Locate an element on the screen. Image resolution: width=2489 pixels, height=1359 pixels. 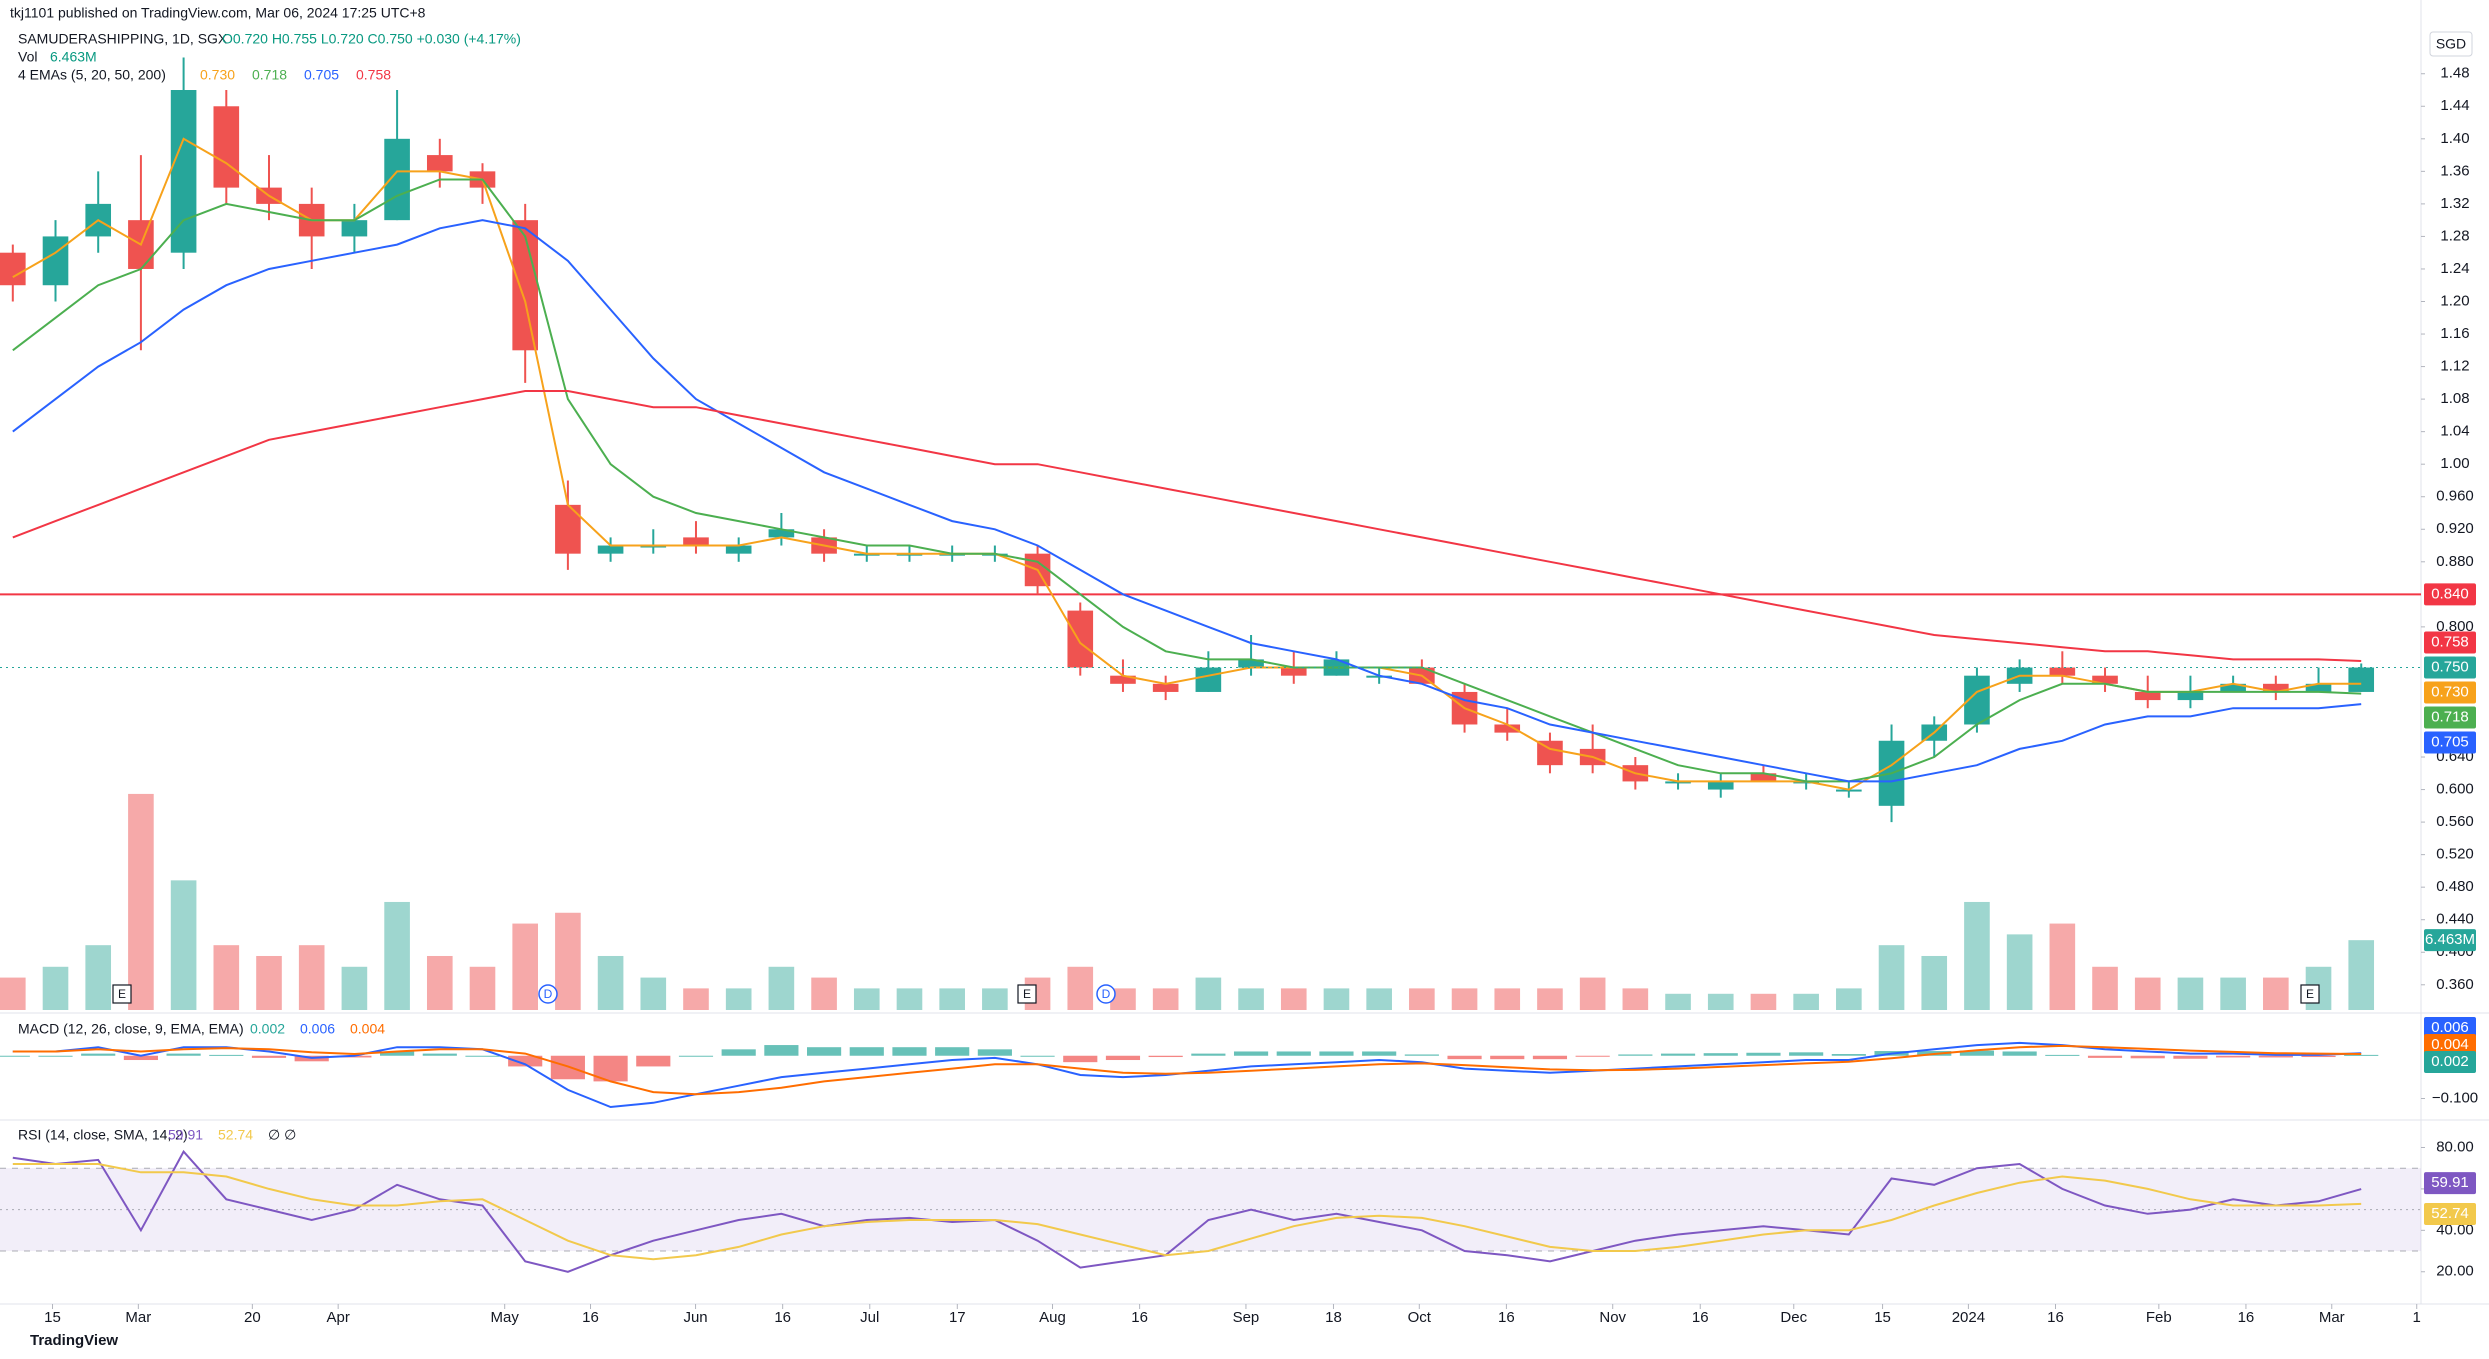
currency-box is located at coordinates (2451, 44).